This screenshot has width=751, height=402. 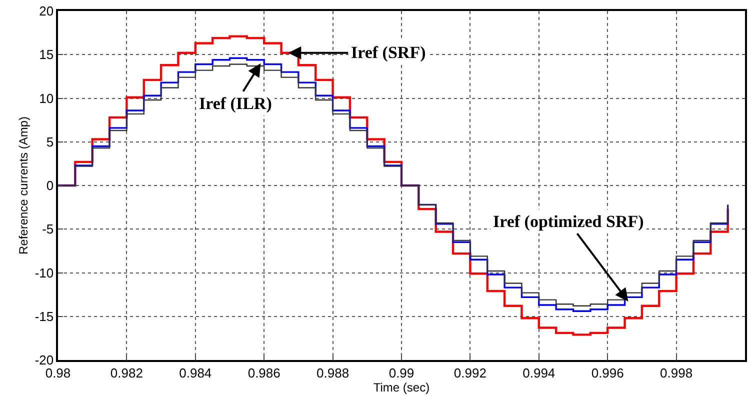 What do you see at coordinates (401, 372) in the screenshot?
I see `x-tick-label: 0.99` at bounding box center [401, 372].